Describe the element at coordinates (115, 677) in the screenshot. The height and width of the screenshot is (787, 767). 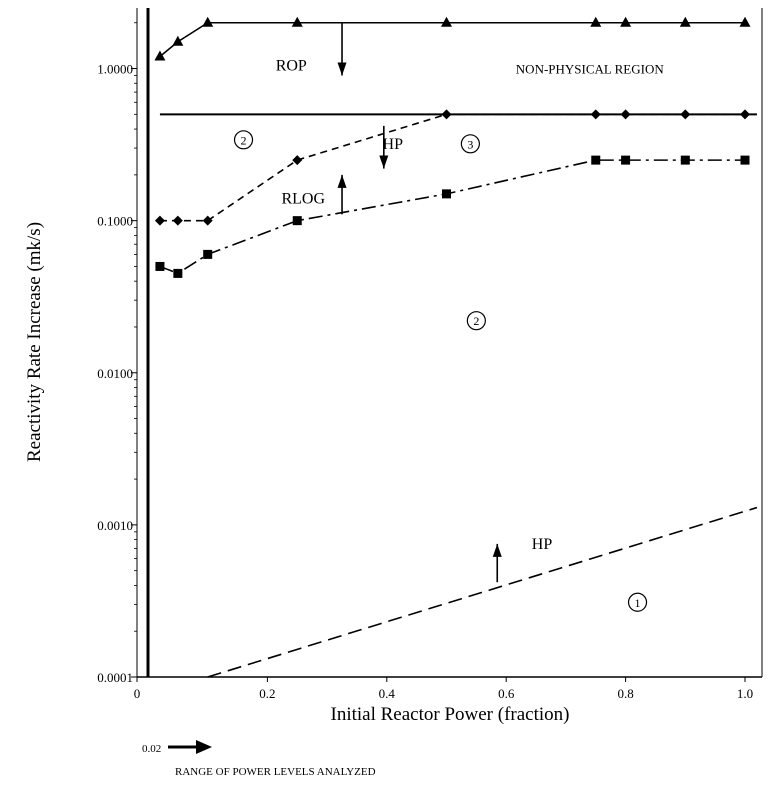
I see `y-tick-label: 0.0001` at that location.